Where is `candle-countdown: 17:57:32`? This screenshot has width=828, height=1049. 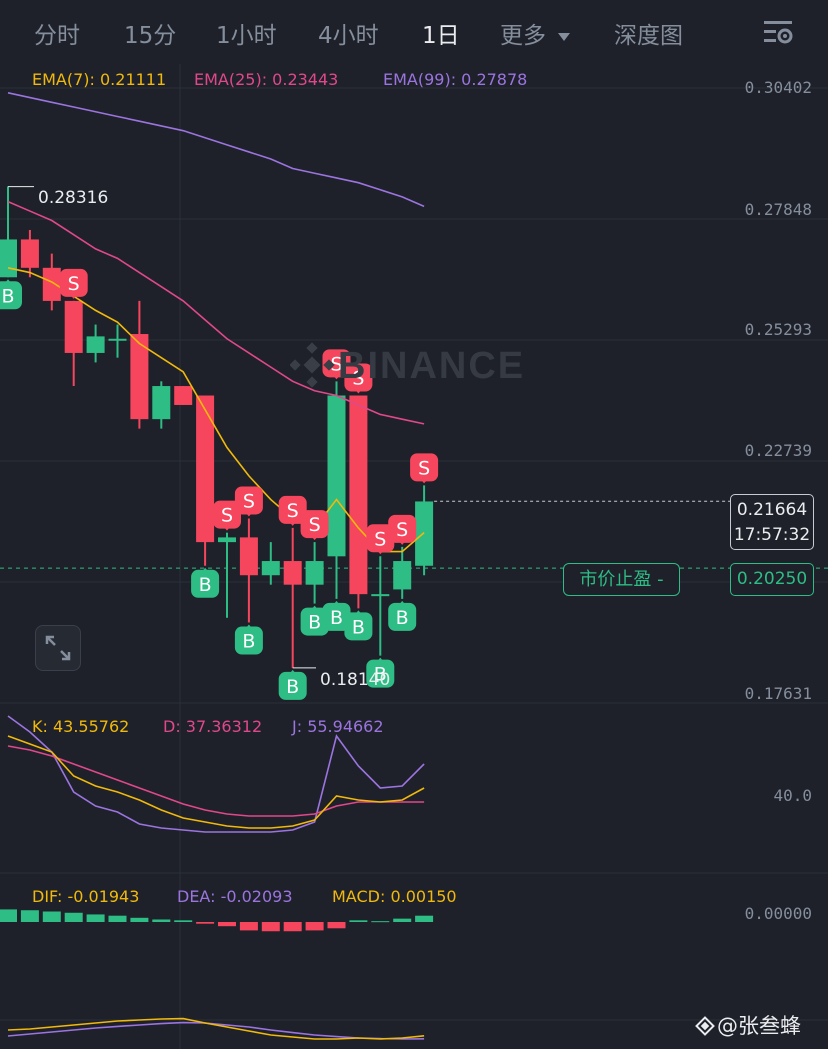 candle-countdown: 17:57:32 is located at coordinates (772, 535).